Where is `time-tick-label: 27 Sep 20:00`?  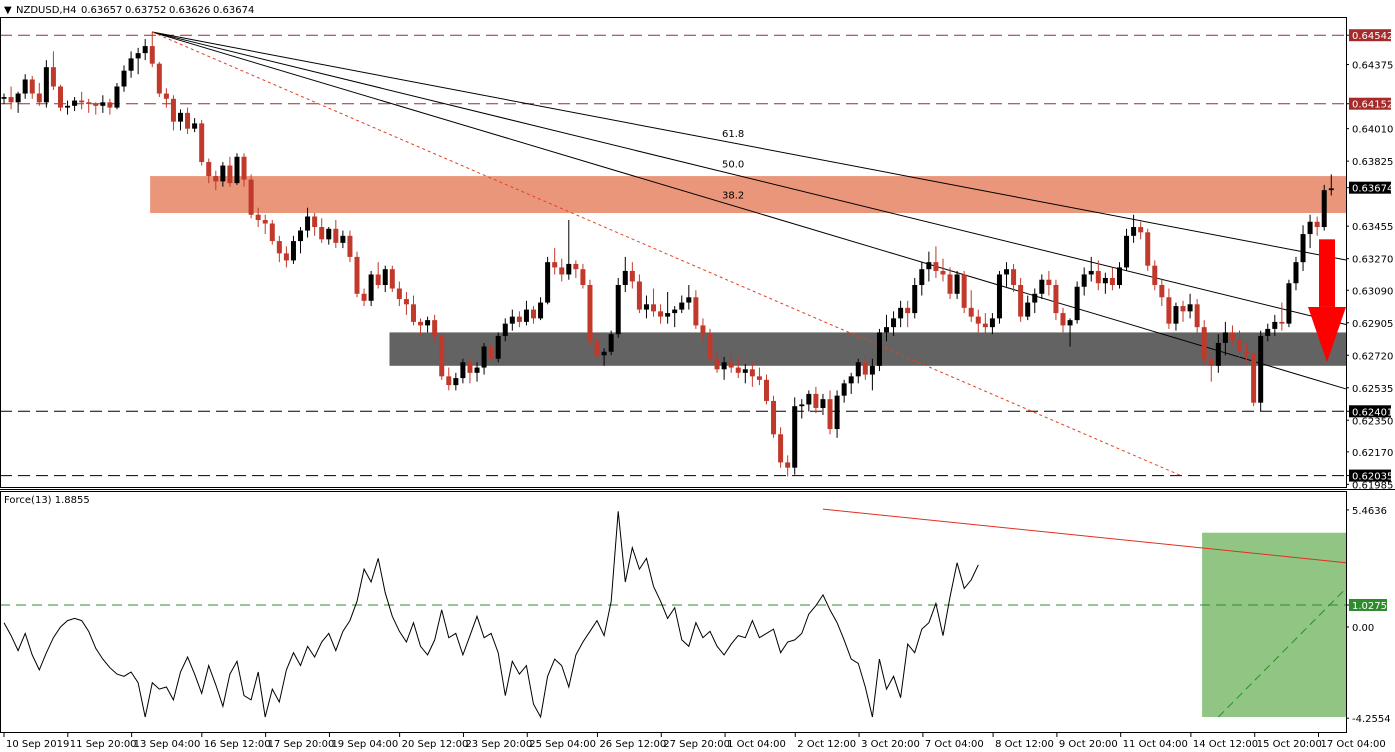 time-tick-label: 27 Sep 20:00 is located at coordinates (696, 744).